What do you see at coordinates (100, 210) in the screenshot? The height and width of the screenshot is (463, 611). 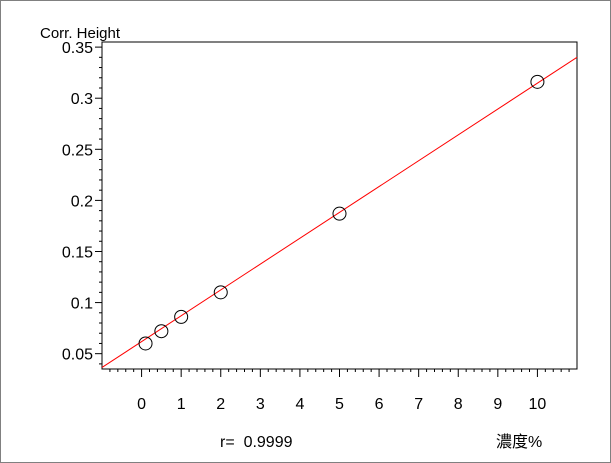 I see `y-minor-ticks` at bounding box center [100, 210].